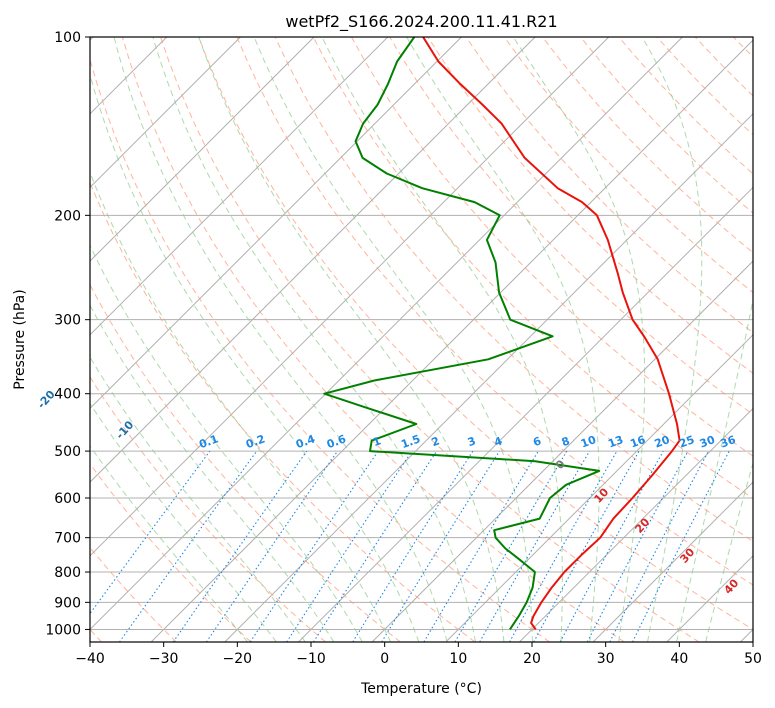  Describe the element at coordinates (679, 659) in the screenshot. I see `x-tick-label: 40` at that location.